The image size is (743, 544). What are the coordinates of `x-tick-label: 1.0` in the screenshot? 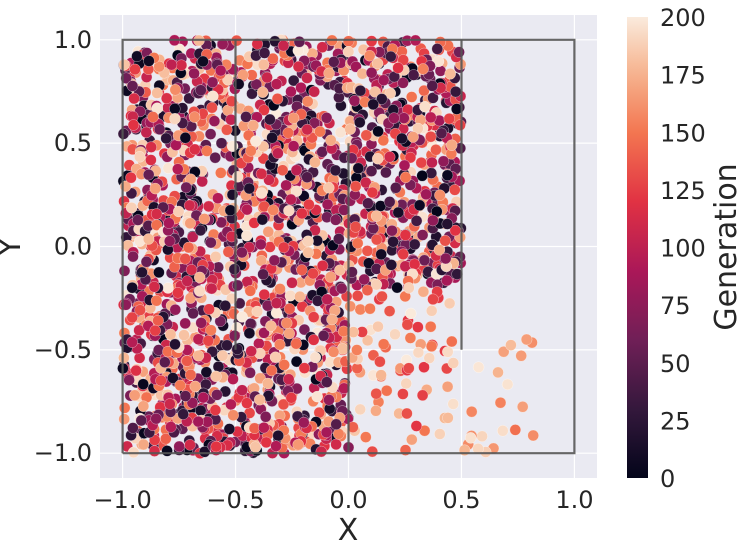 It's located at (574, 500).